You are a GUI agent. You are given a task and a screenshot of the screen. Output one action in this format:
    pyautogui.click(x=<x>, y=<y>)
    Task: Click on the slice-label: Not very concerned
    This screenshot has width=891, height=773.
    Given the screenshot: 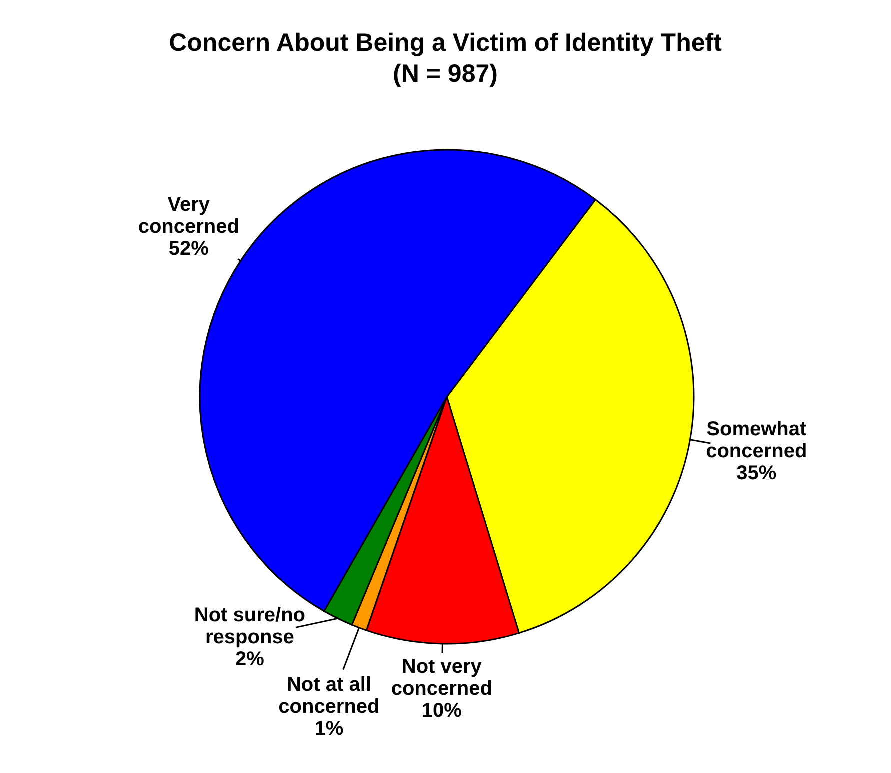 What is the action you would take?
    pyautogui.click(x=441, y=678)
    